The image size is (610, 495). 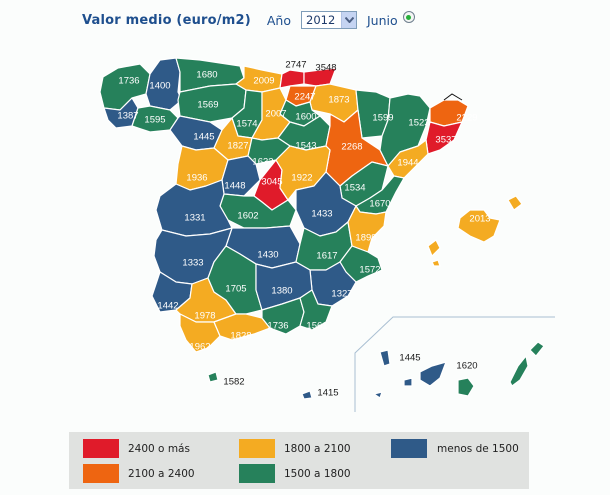 I want to click on map-value-label: 1534, so click(x=355, y=188).